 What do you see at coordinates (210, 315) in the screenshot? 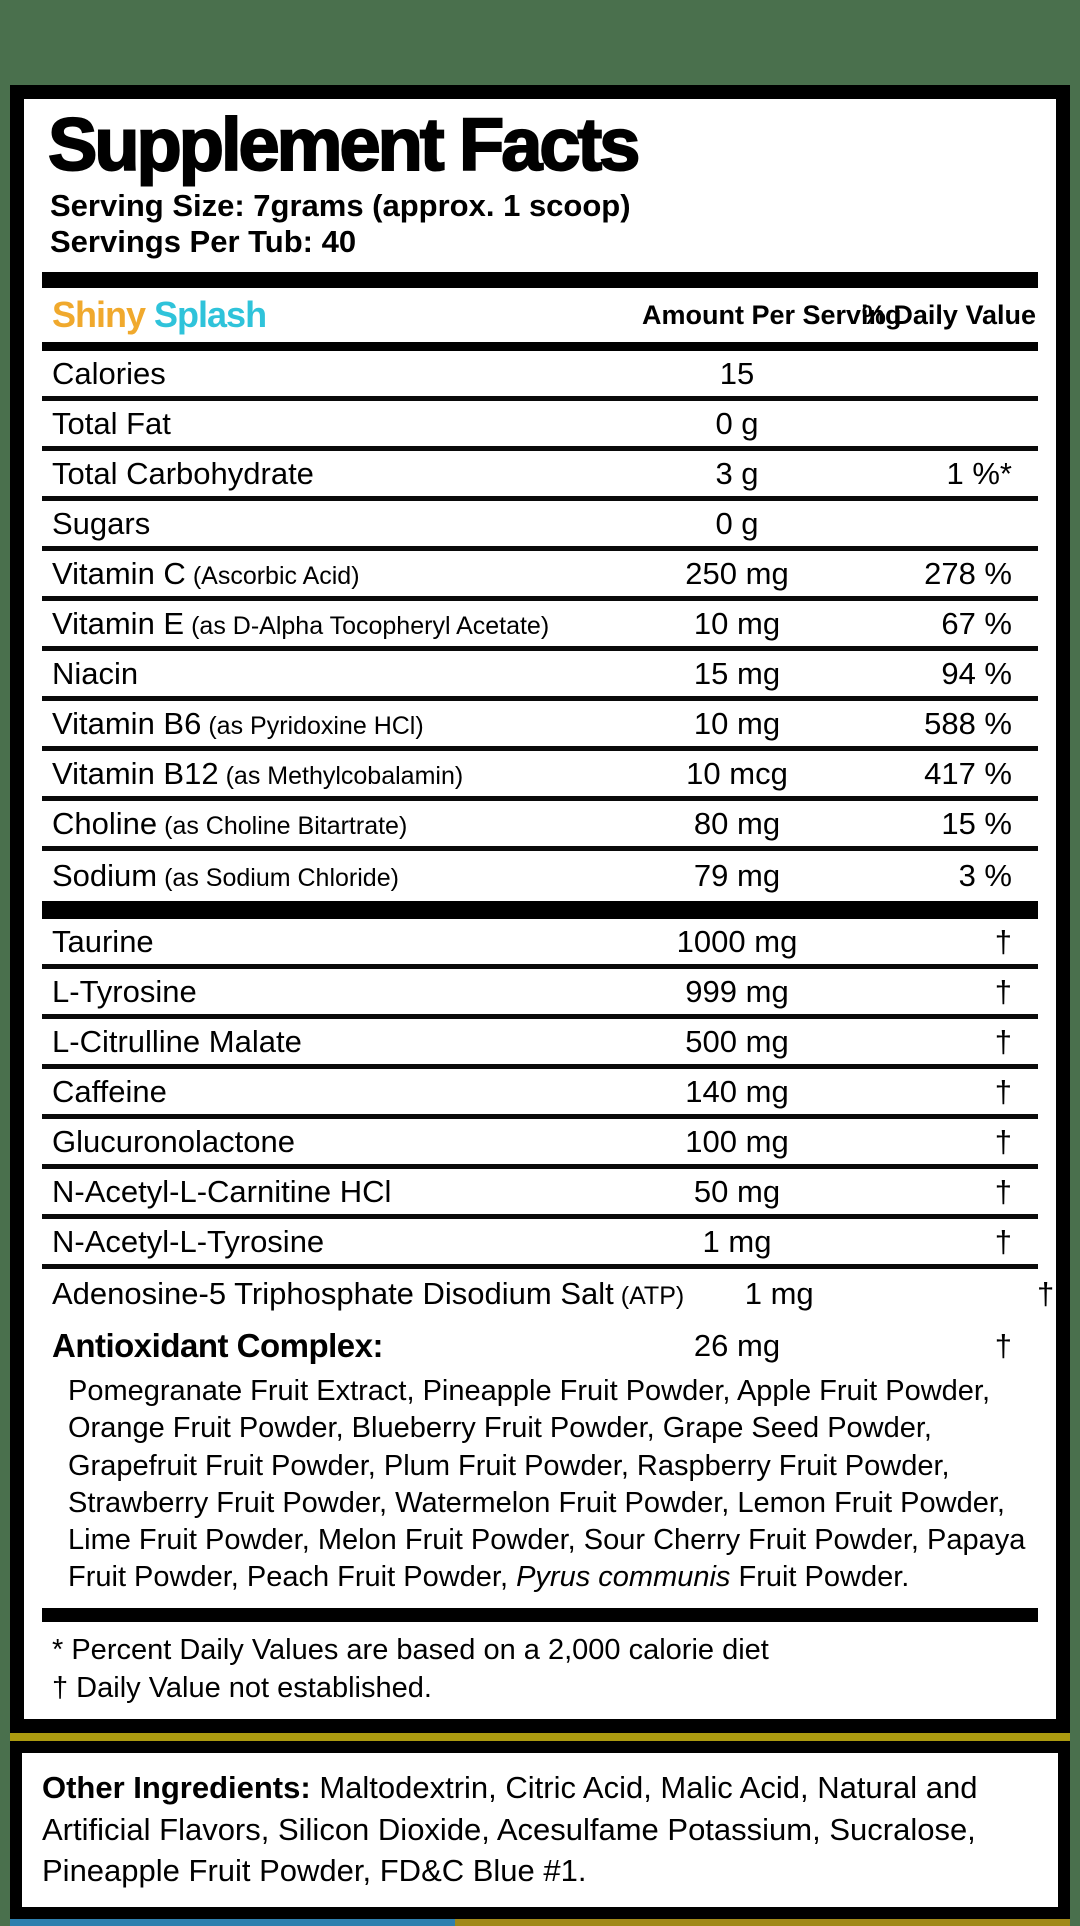
I see `flavor-word-splash: Splash` at bounding box center [210, 315].